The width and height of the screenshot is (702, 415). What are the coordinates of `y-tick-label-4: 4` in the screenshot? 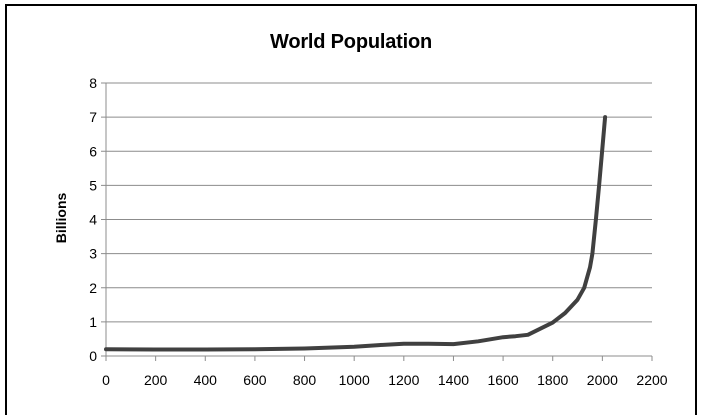 It's located at (93, 220).